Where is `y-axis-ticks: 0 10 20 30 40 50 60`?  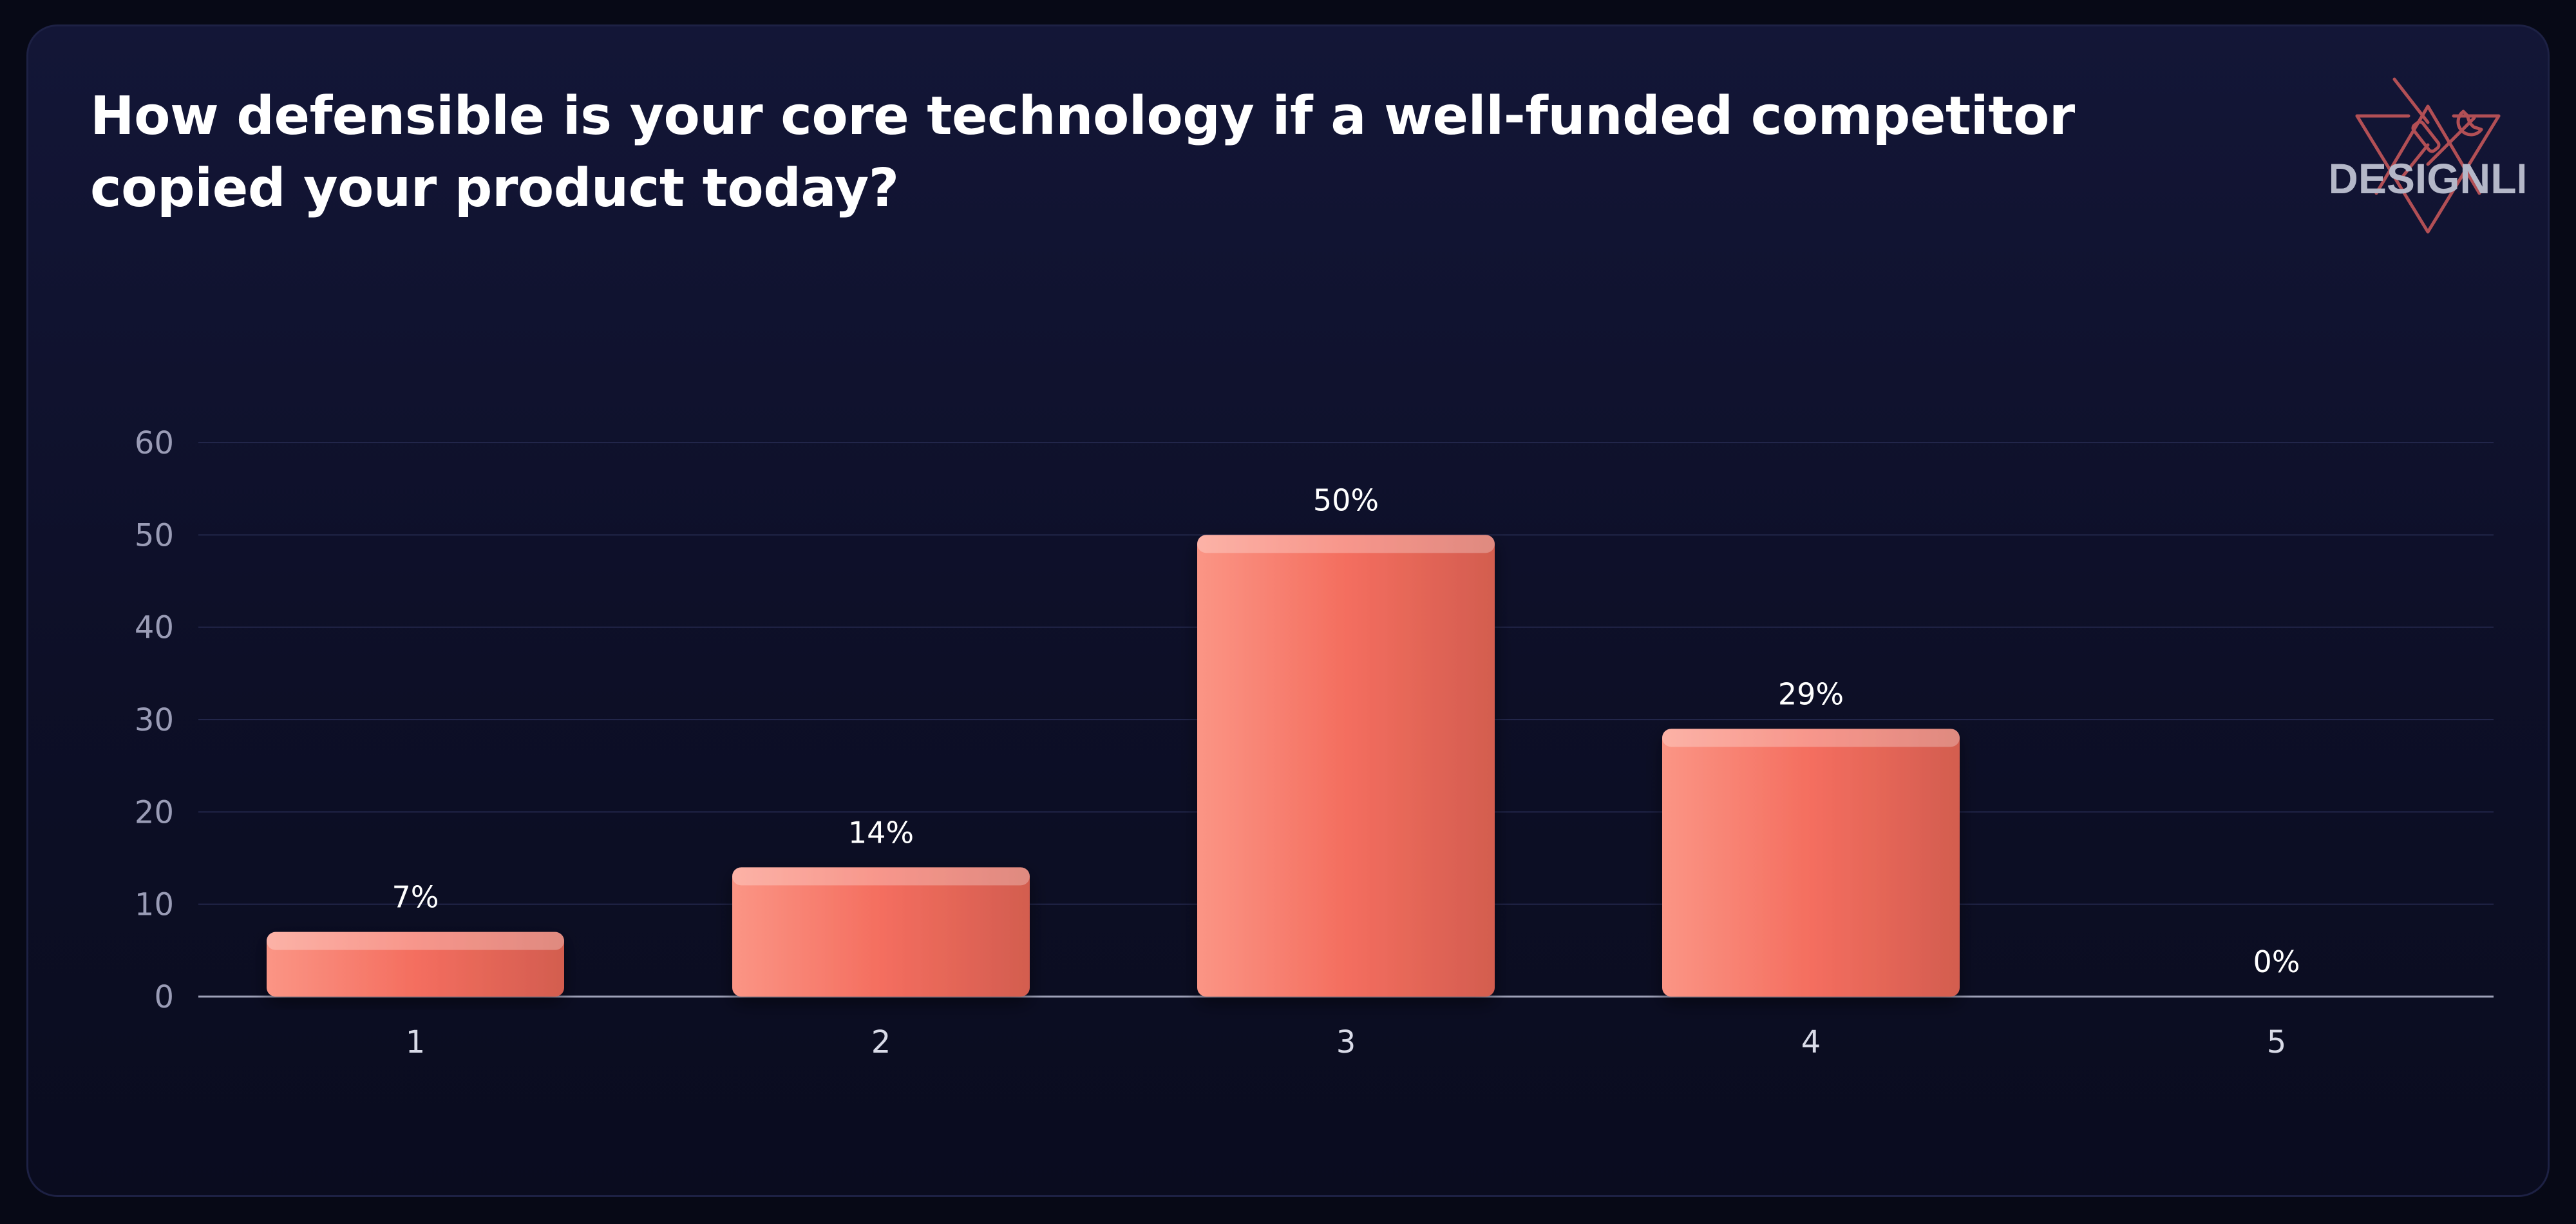 y-axis-ticks: 0 10 20 30 40 50 60 is located at coordinates (155, 720).